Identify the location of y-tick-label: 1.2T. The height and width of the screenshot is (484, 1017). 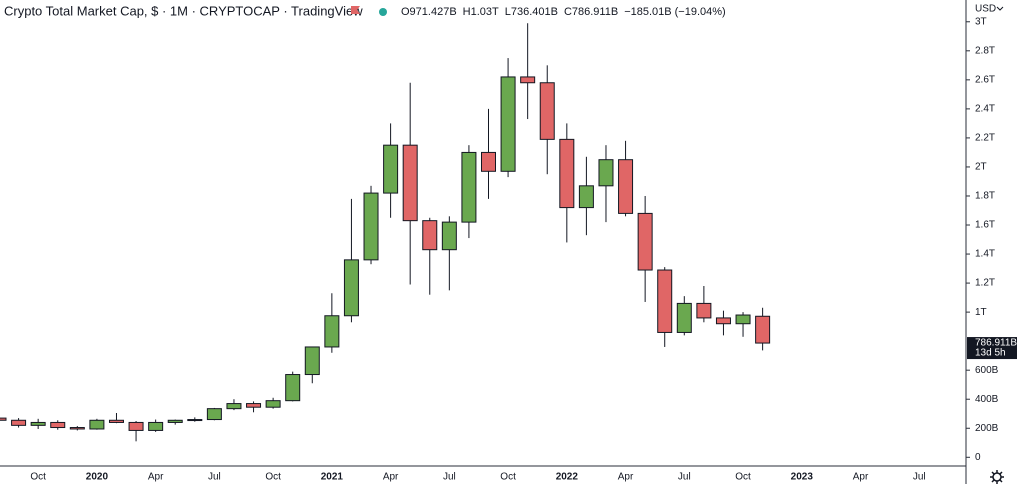
(985, 283).